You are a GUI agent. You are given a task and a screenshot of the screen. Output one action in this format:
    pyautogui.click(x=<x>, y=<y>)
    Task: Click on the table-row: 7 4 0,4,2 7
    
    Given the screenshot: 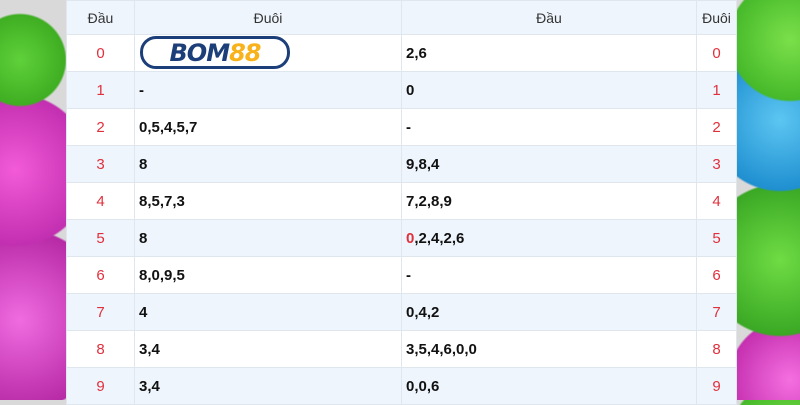 What is the action you would take?
    pyautogui.click(x=401, y=312)
    